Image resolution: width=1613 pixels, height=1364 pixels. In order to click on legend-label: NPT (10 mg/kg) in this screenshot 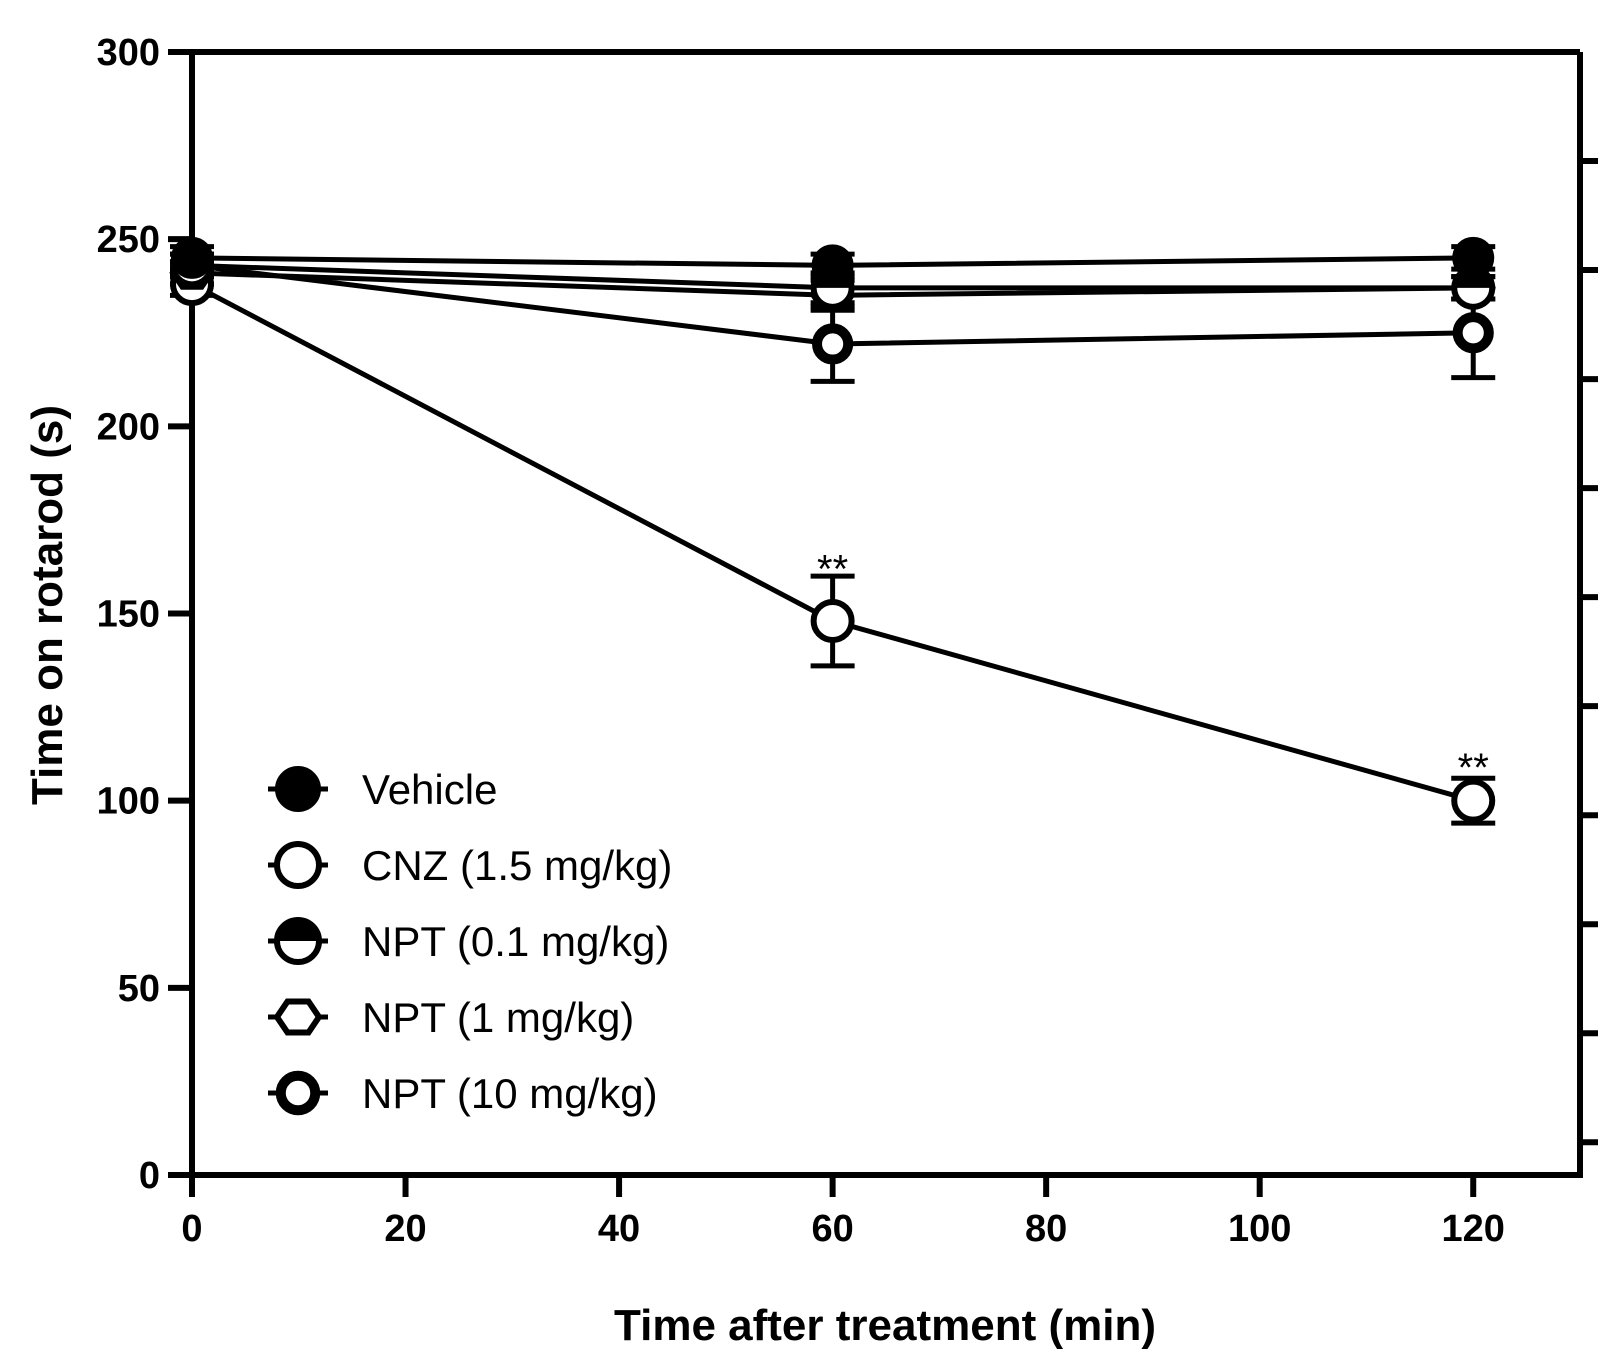, I will do `click(510, 1093)`.